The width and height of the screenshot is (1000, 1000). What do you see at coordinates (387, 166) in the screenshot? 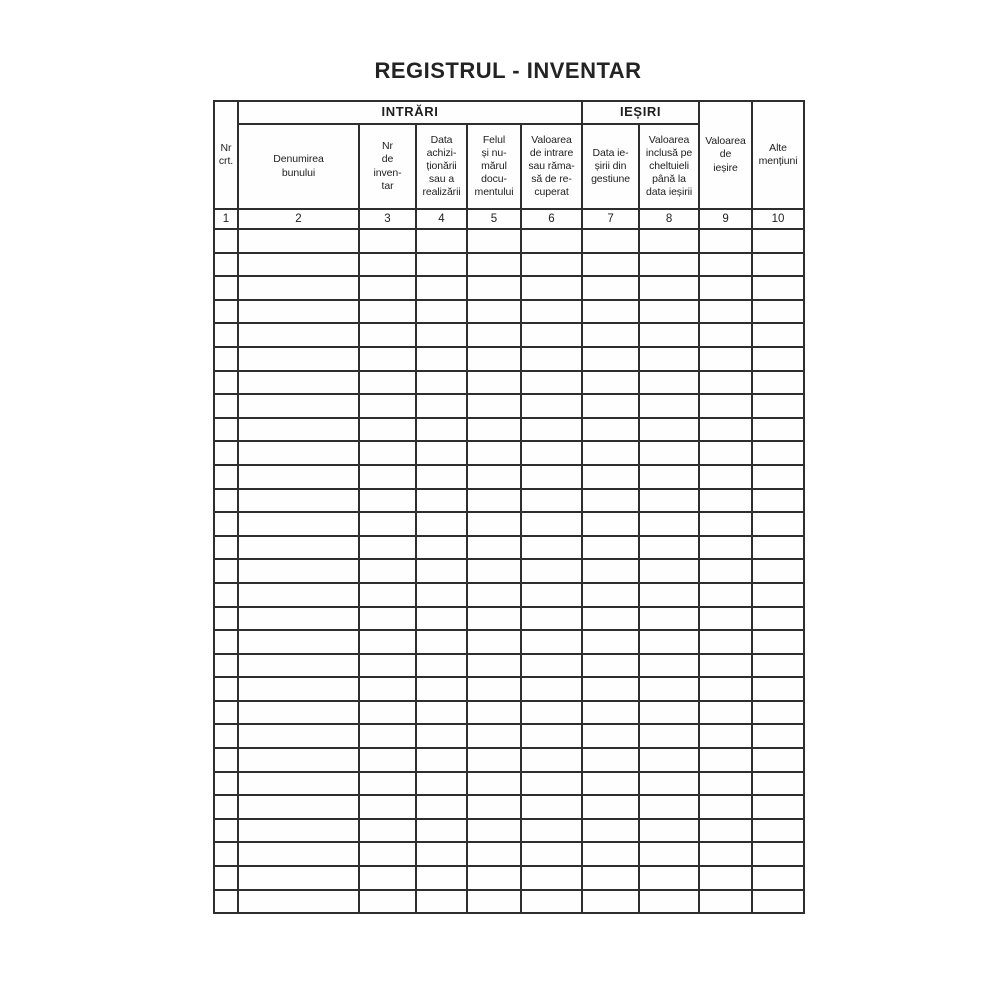
I see `header-nr-inventar: Nr de inven- tar` at bounding box center [387, 166].